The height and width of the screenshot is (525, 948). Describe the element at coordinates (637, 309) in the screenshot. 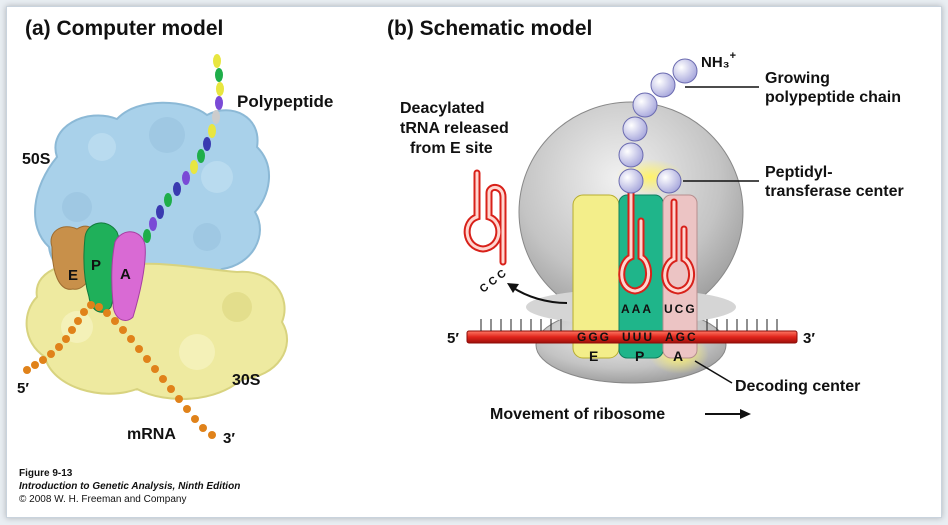

I see `anticodon-p: AAA` at that location.